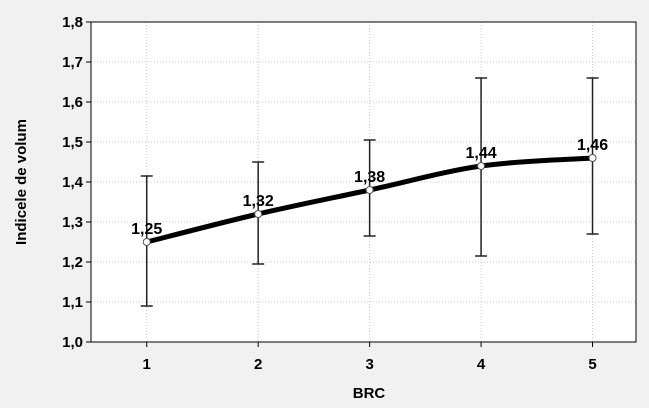 The width and height of the screenshot is (649, 408). Describe the element at coordinates (72, 142) in the screenshot. I see `y-tick-label: 1,5` at that location.